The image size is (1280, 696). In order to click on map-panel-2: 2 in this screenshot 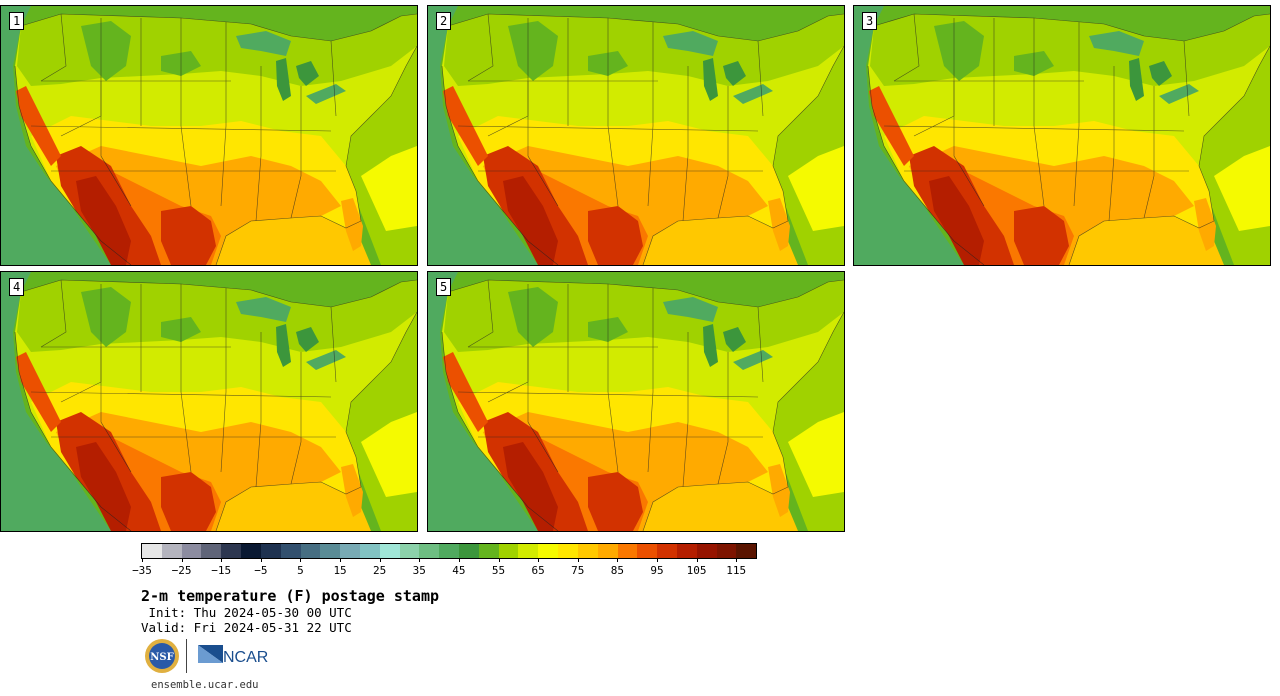, I will do `click(636, 135)`.